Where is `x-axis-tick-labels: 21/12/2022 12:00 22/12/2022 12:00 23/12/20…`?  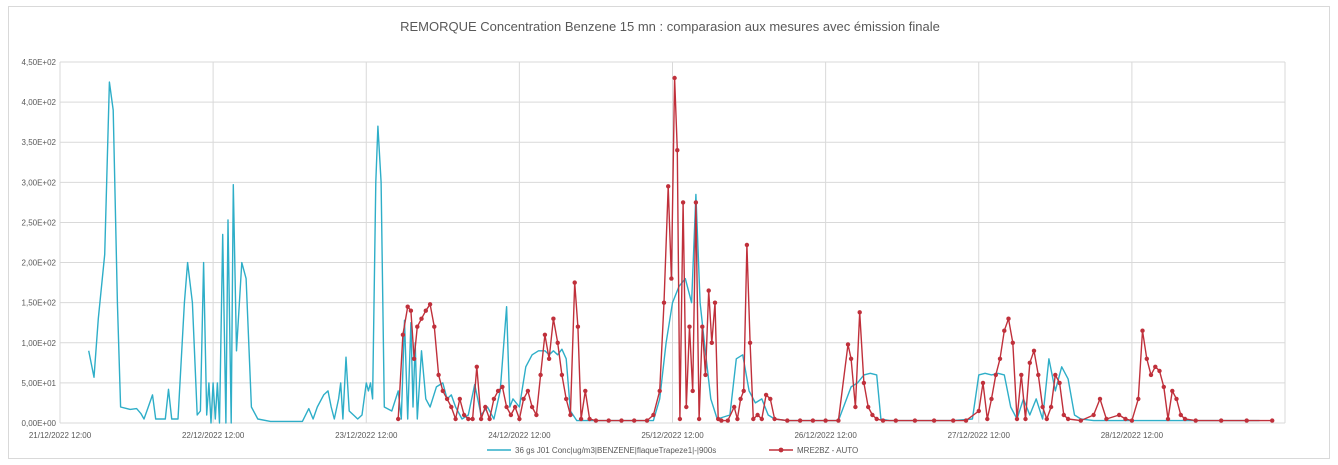
x-axis-tick-labels: 21/12/2022 12:00 22/12/2022 12:00 23/12/20… is located at coordinates (596, 435).